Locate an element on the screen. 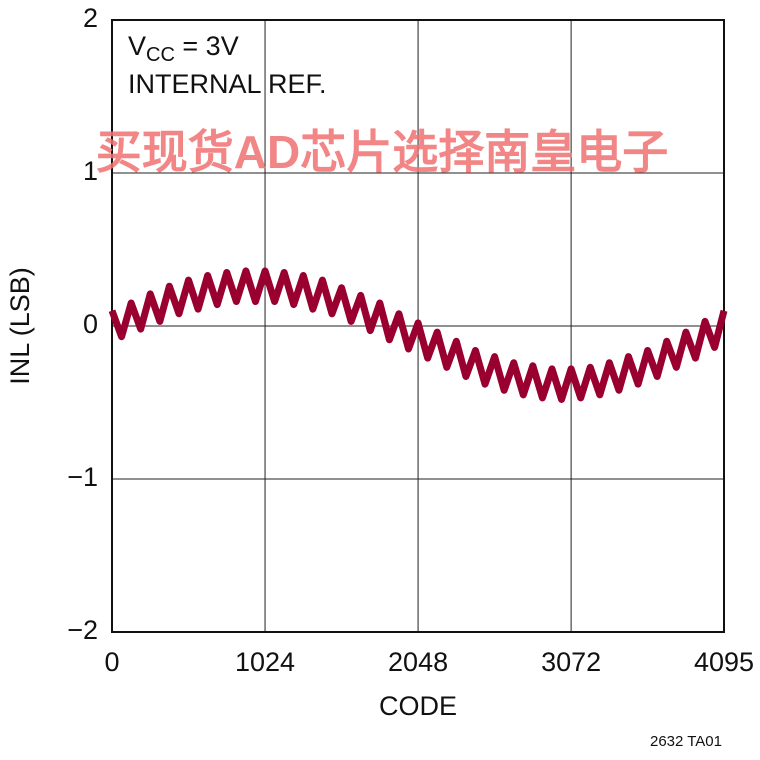 The height and width of the screenshot is (760, 760). y-tick-label: −2 is located at coordinates (82, 630).